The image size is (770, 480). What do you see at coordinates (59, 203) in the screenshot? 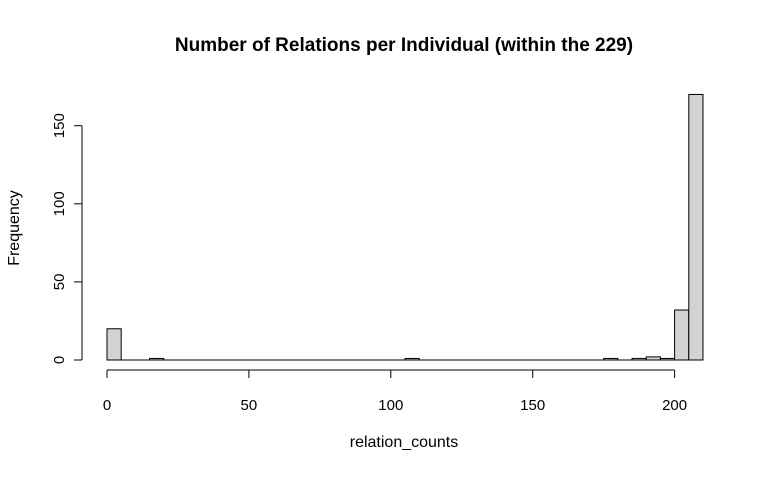
I see `y-tick-label: 100` at bounding box center [59, 203].